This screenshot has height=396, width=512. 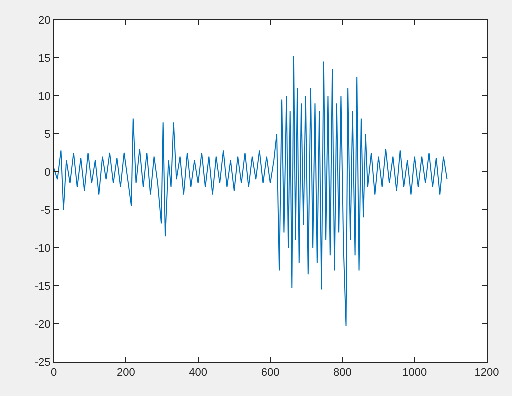 What do you see at coordinates (44, 96) in the screenshot?
I see `y-tick-label: 10` at bounding box center [44, 96].